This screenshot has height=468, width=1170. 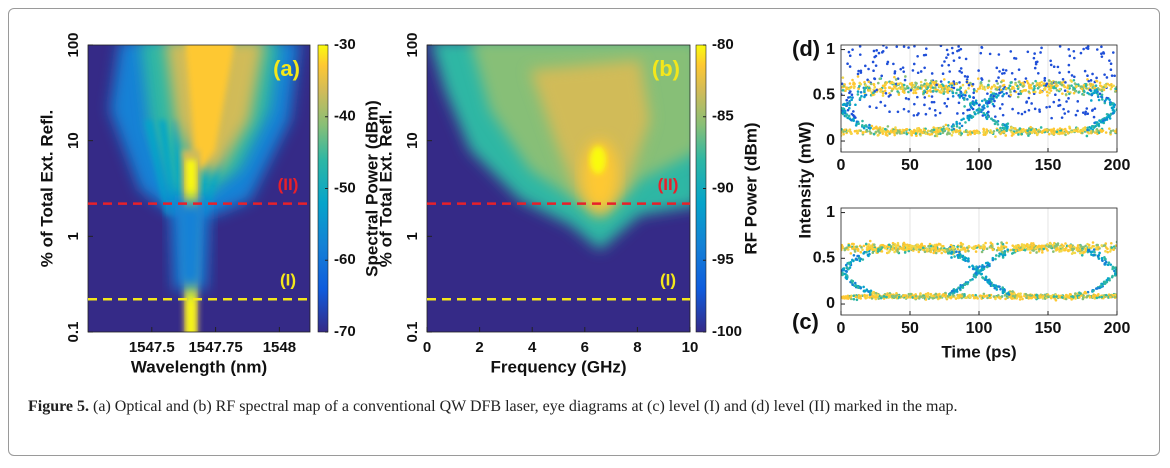 I want to click on panel-label: (b), so click(x=666, y=68).